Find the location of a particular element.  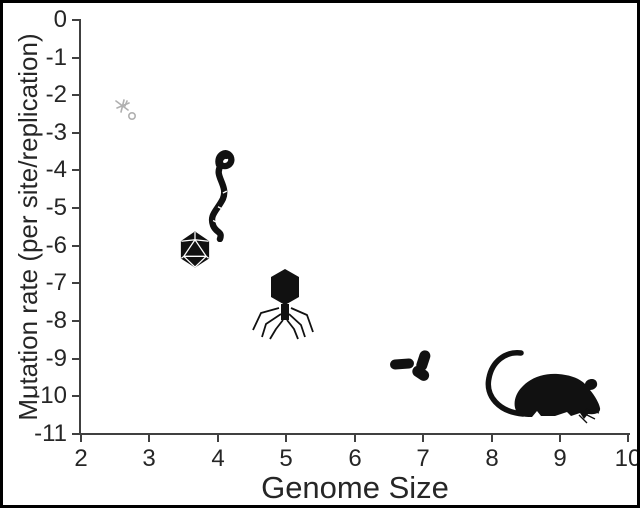

mouse-icon is located at coordinates (543, 388).